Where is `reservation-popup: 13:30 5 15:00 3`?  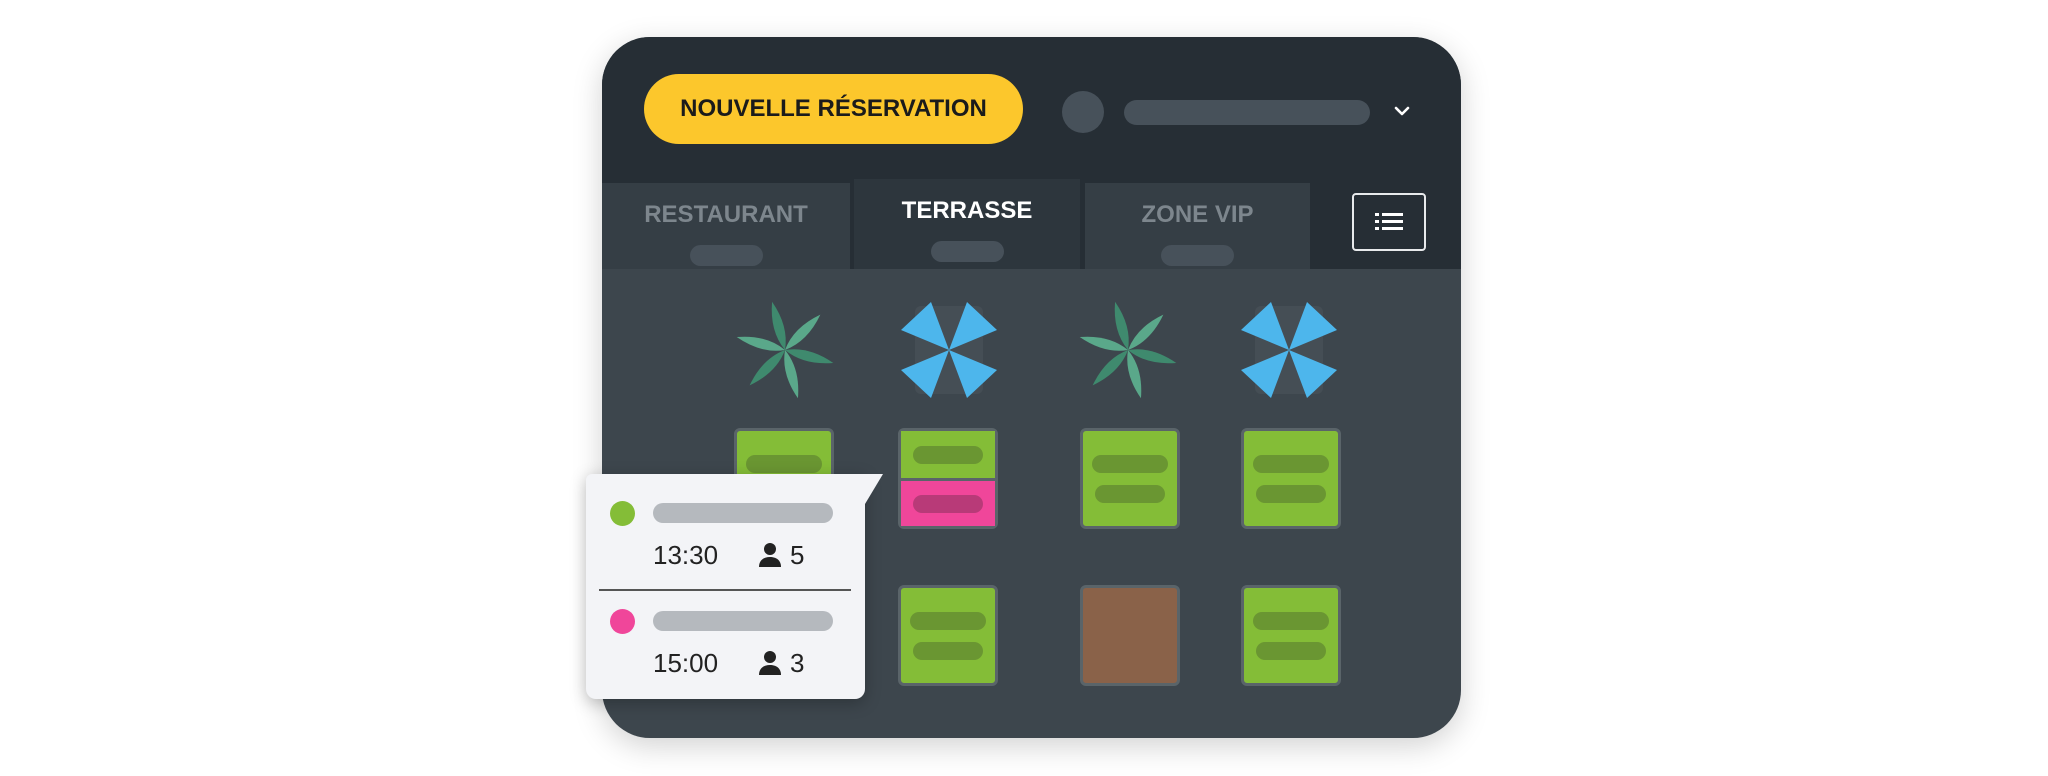
reservation-popup: 13:30 5 15:00 3 is located at coordinates (734, 586).